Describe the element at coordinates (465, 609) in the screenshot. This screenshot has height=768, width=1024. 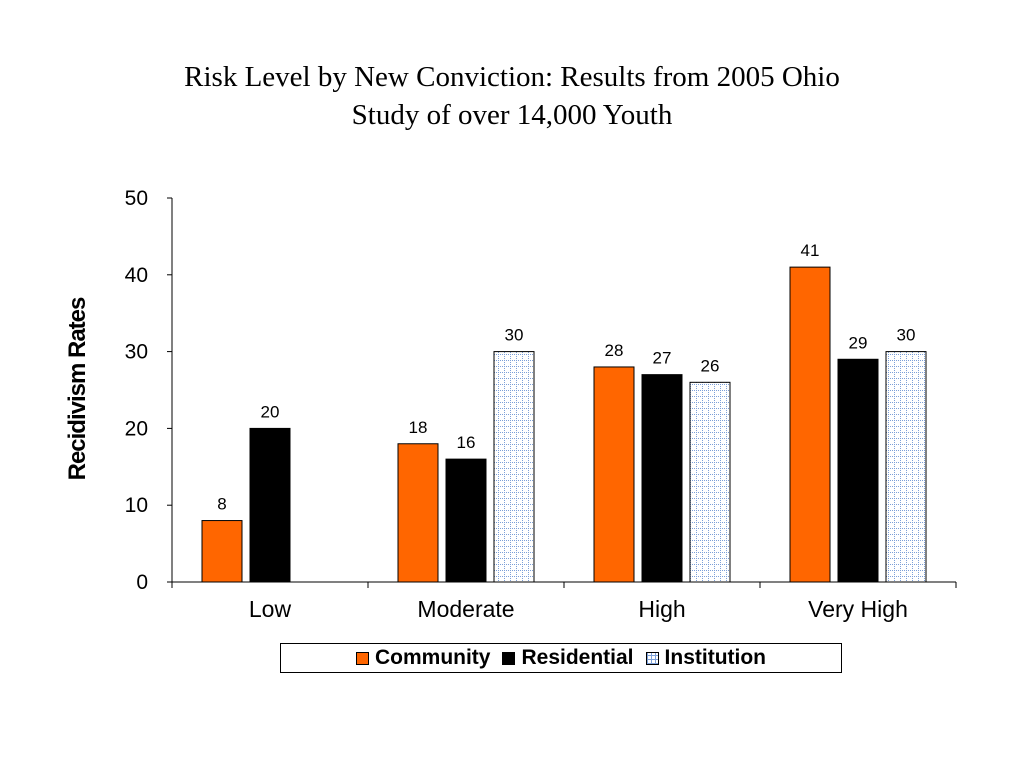
I see `x-tick-label: Moderate` at that location.